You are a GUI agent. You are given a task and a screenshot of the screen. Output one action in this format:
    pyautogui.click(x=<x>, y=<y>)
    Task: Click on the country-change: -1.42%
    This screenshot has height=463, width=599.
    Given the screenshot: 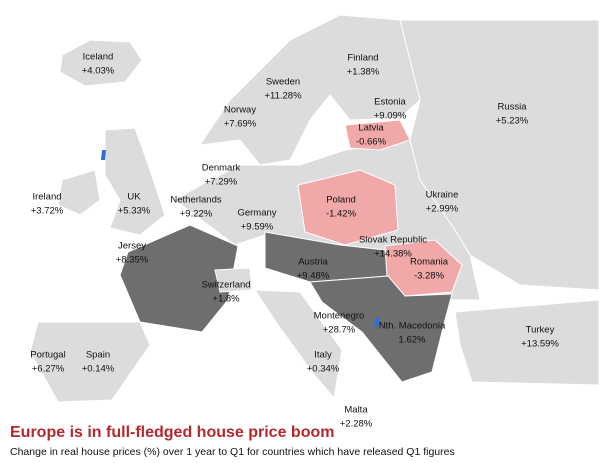 What is the action you would take?
    pyautogui.click(x=341, y=214)
    